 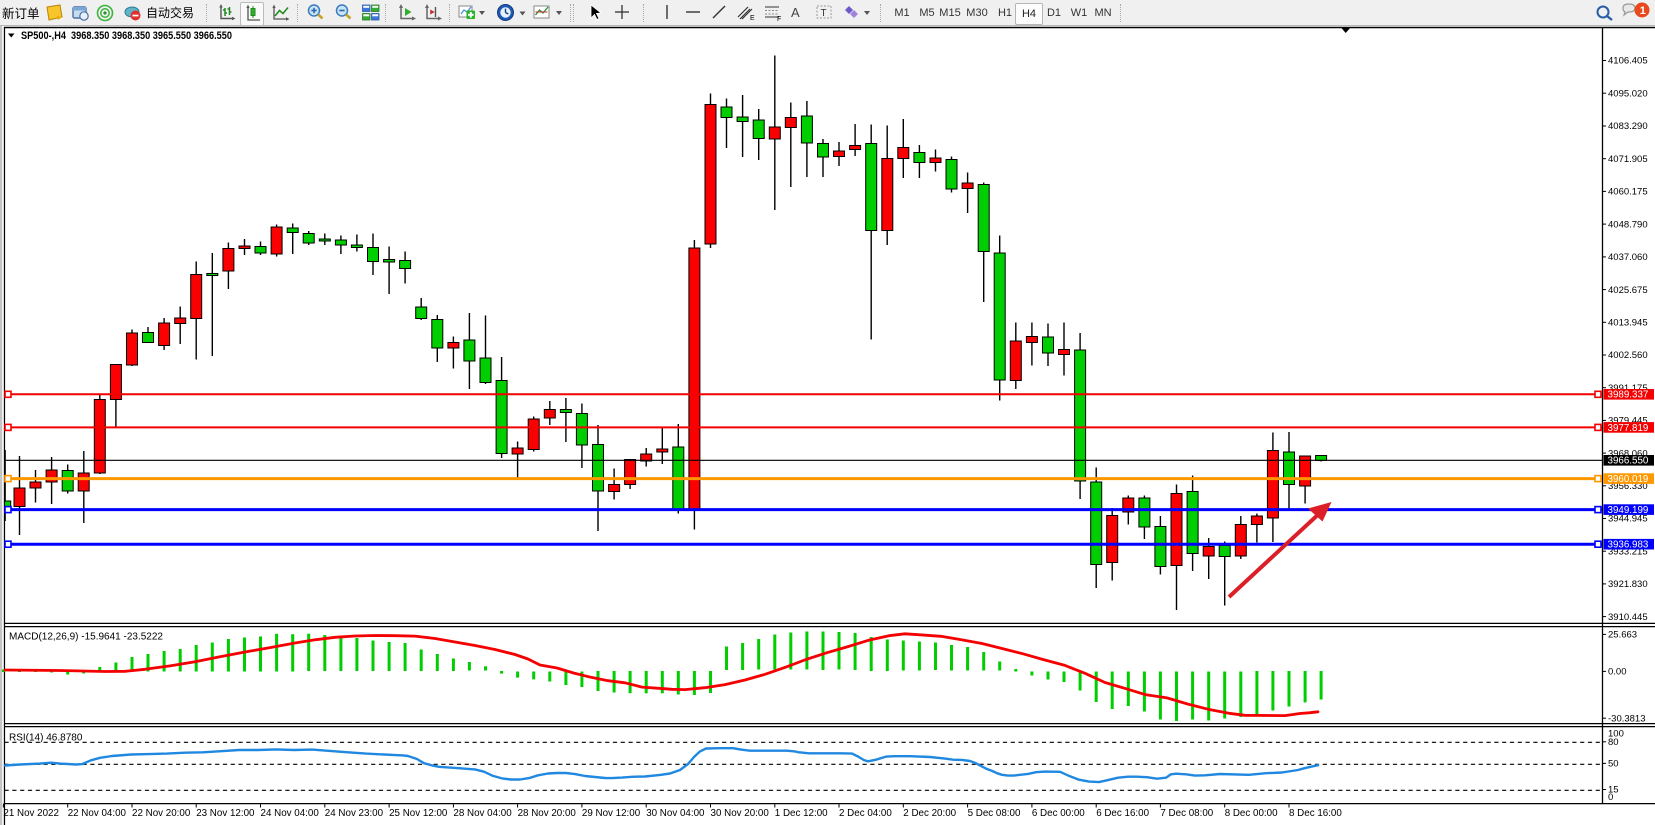 What do you see at coordinates (1628, 461) in the screenshot?
I see `svg-text: 3966.550` at bounding box center [1628, 461].